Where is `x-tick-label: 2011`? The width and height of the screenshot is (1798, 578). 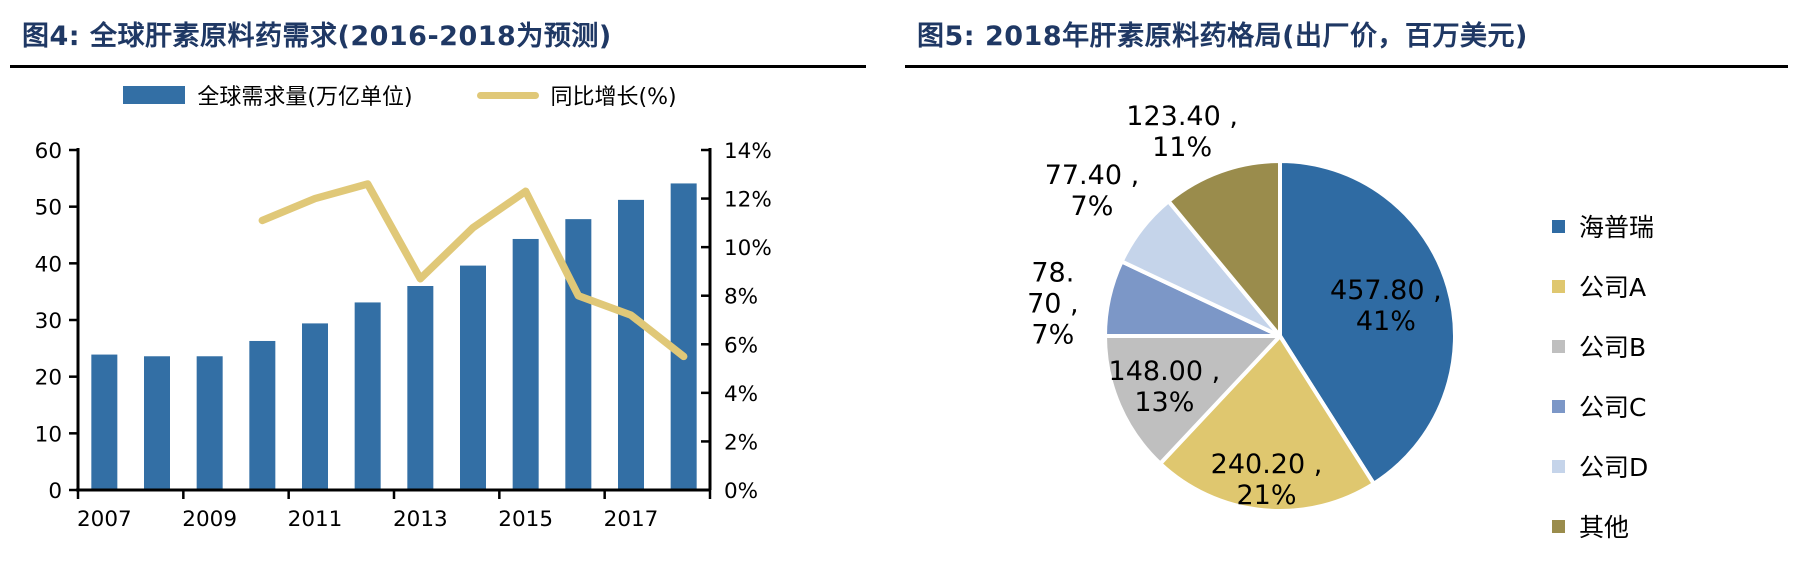 x-tick-label: 2011 is located at coordinates (315, 519).